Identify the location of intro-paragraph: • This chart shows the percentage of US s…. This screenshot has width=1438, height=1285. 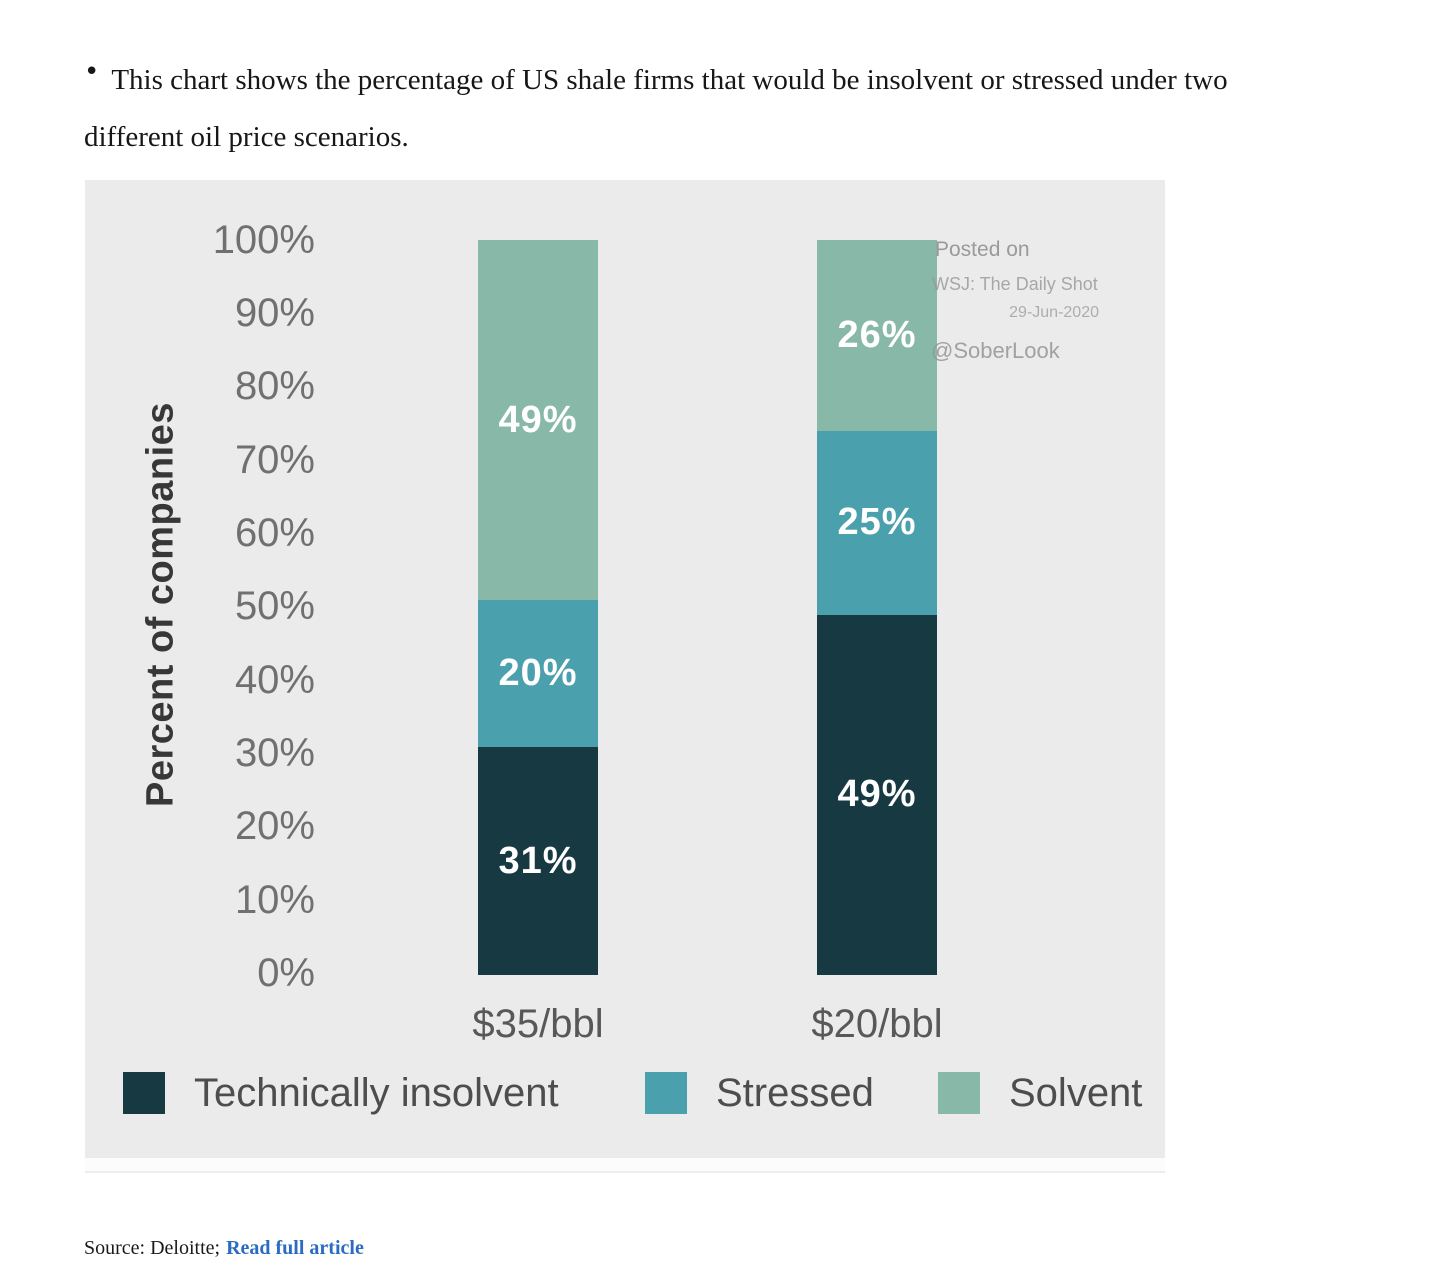
(759, 105).